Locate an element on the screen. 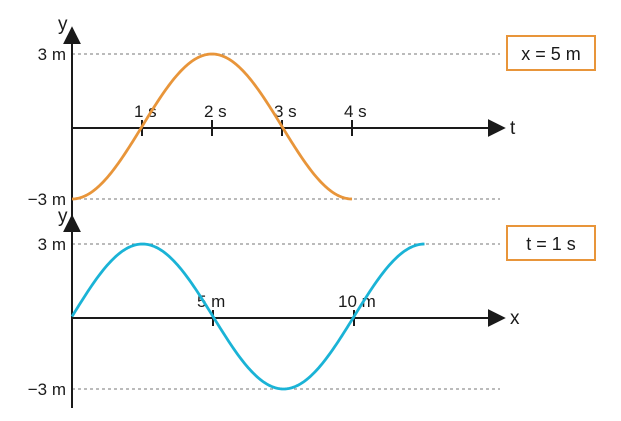  x-tick-label: 10 m is located at coordinates (357, 301).